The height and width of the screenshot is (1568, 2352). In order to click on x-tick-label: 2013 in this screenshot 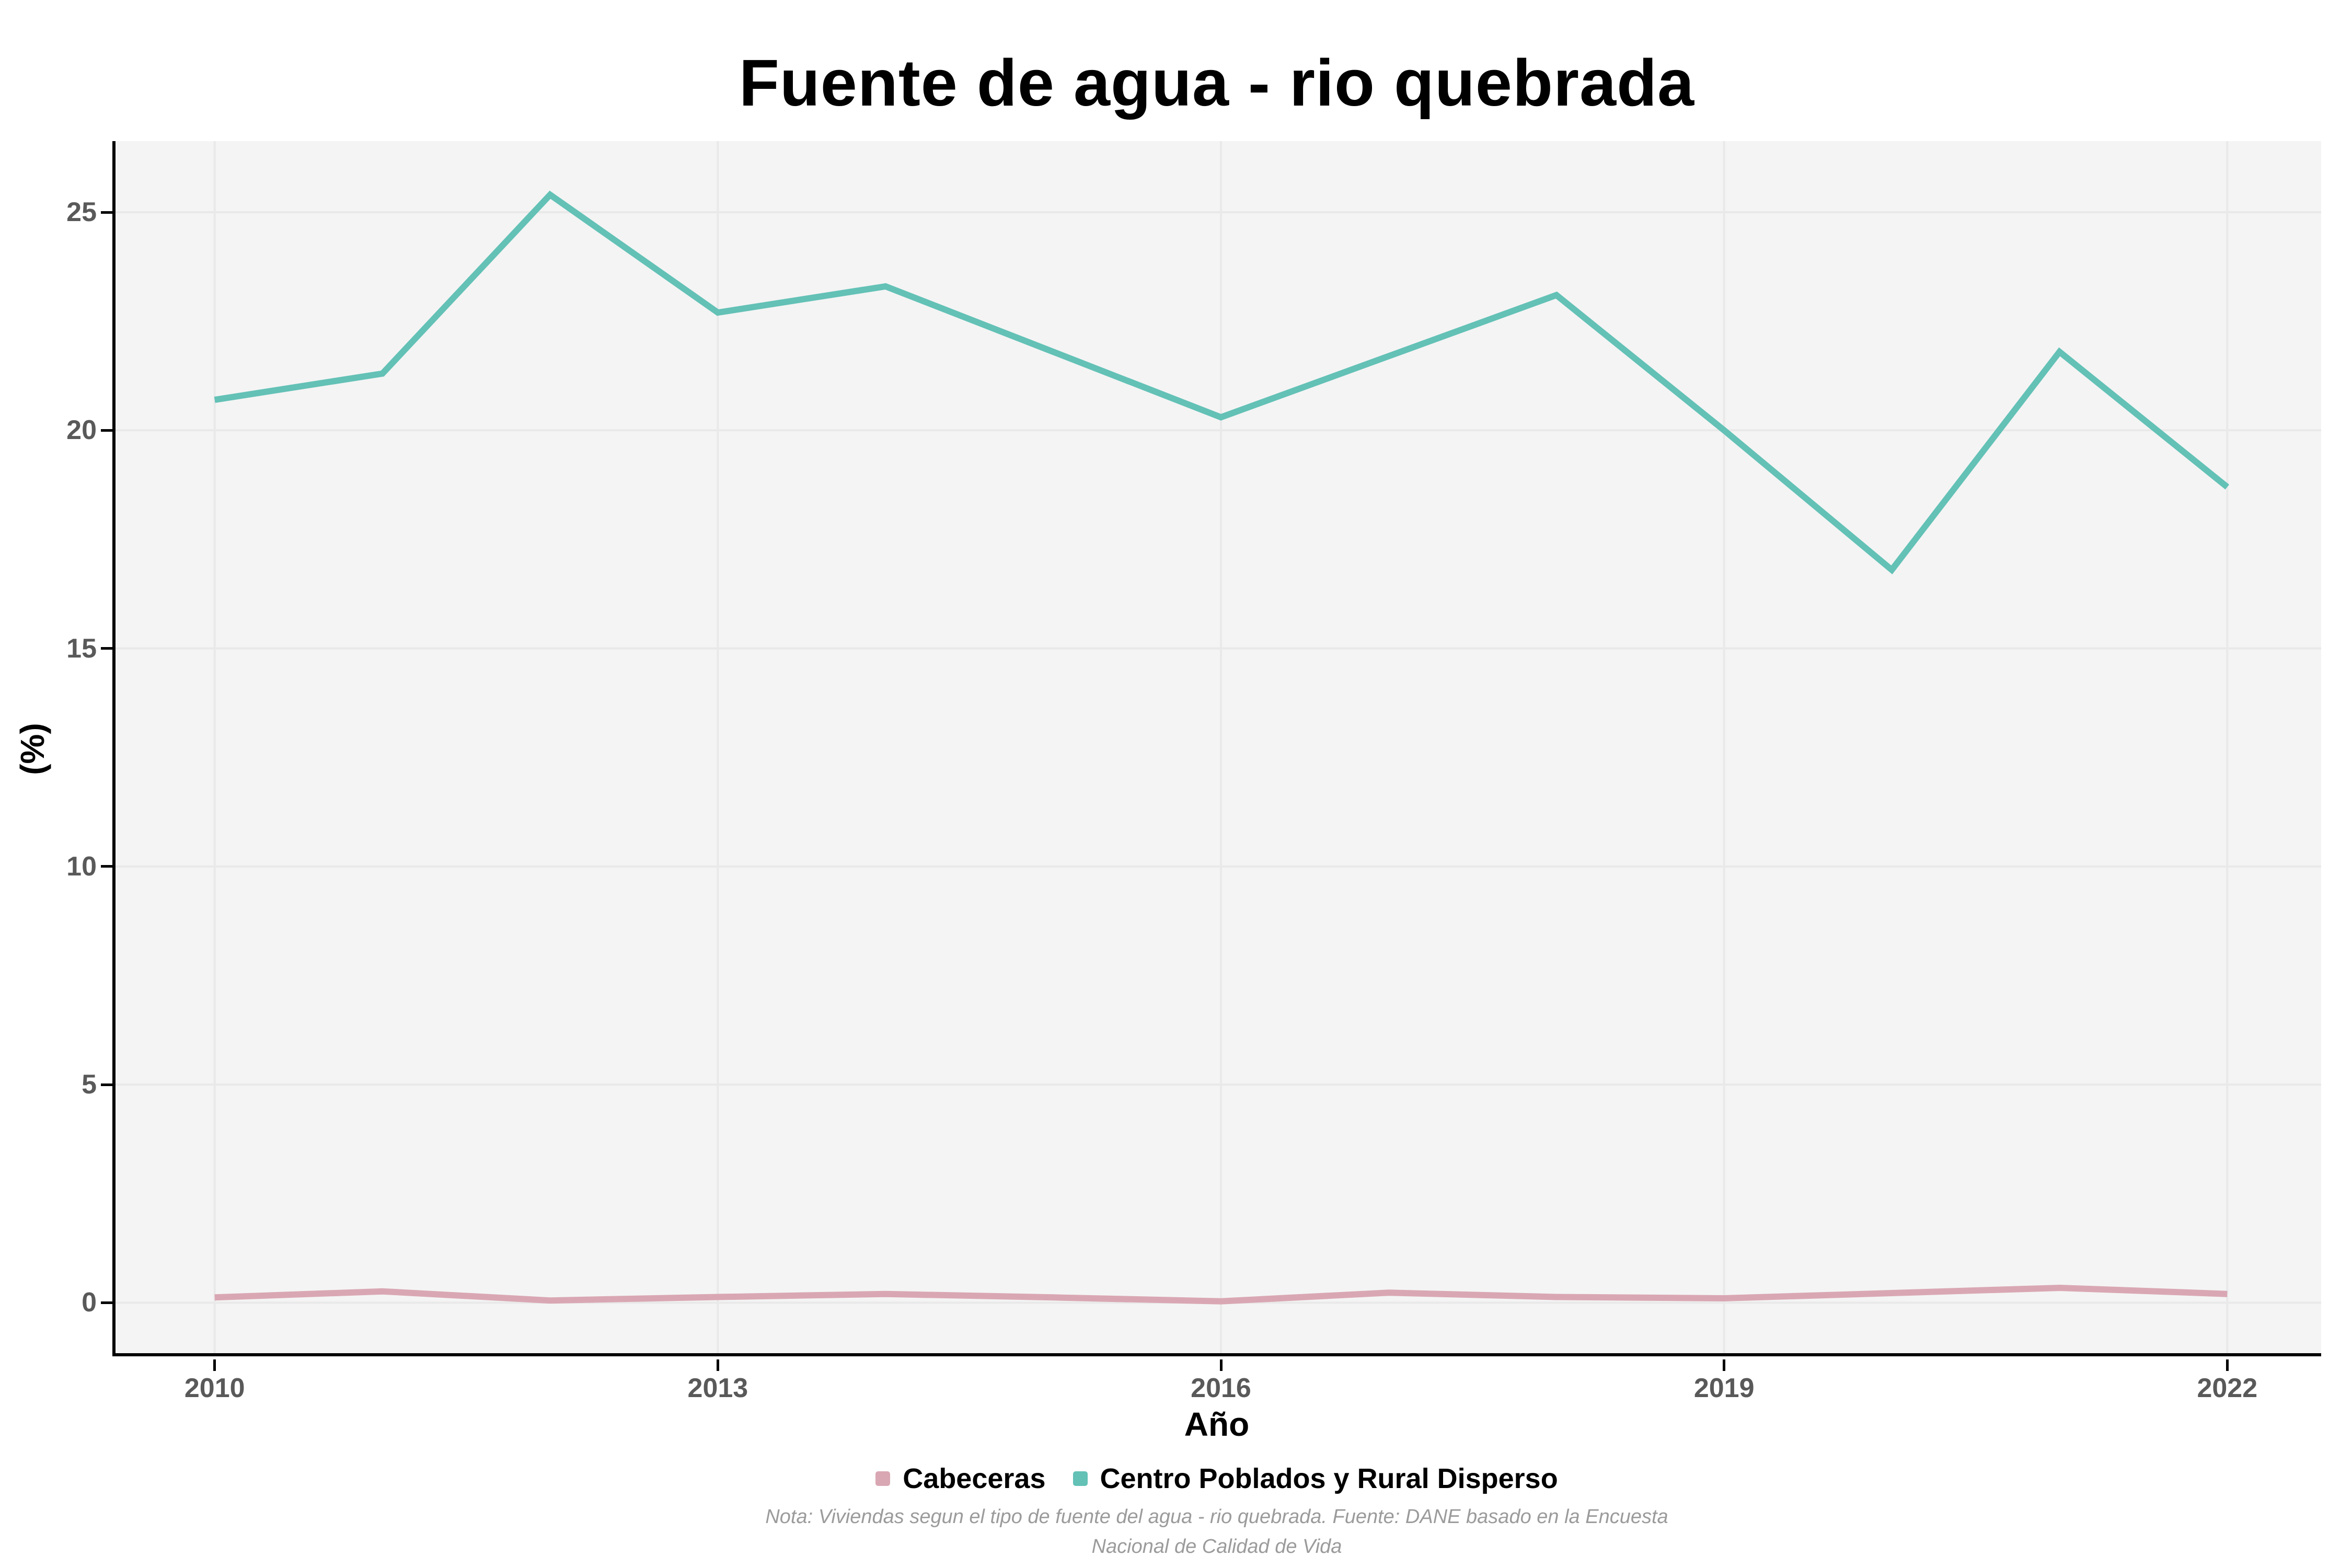, I will do `click(717, 1388)`.